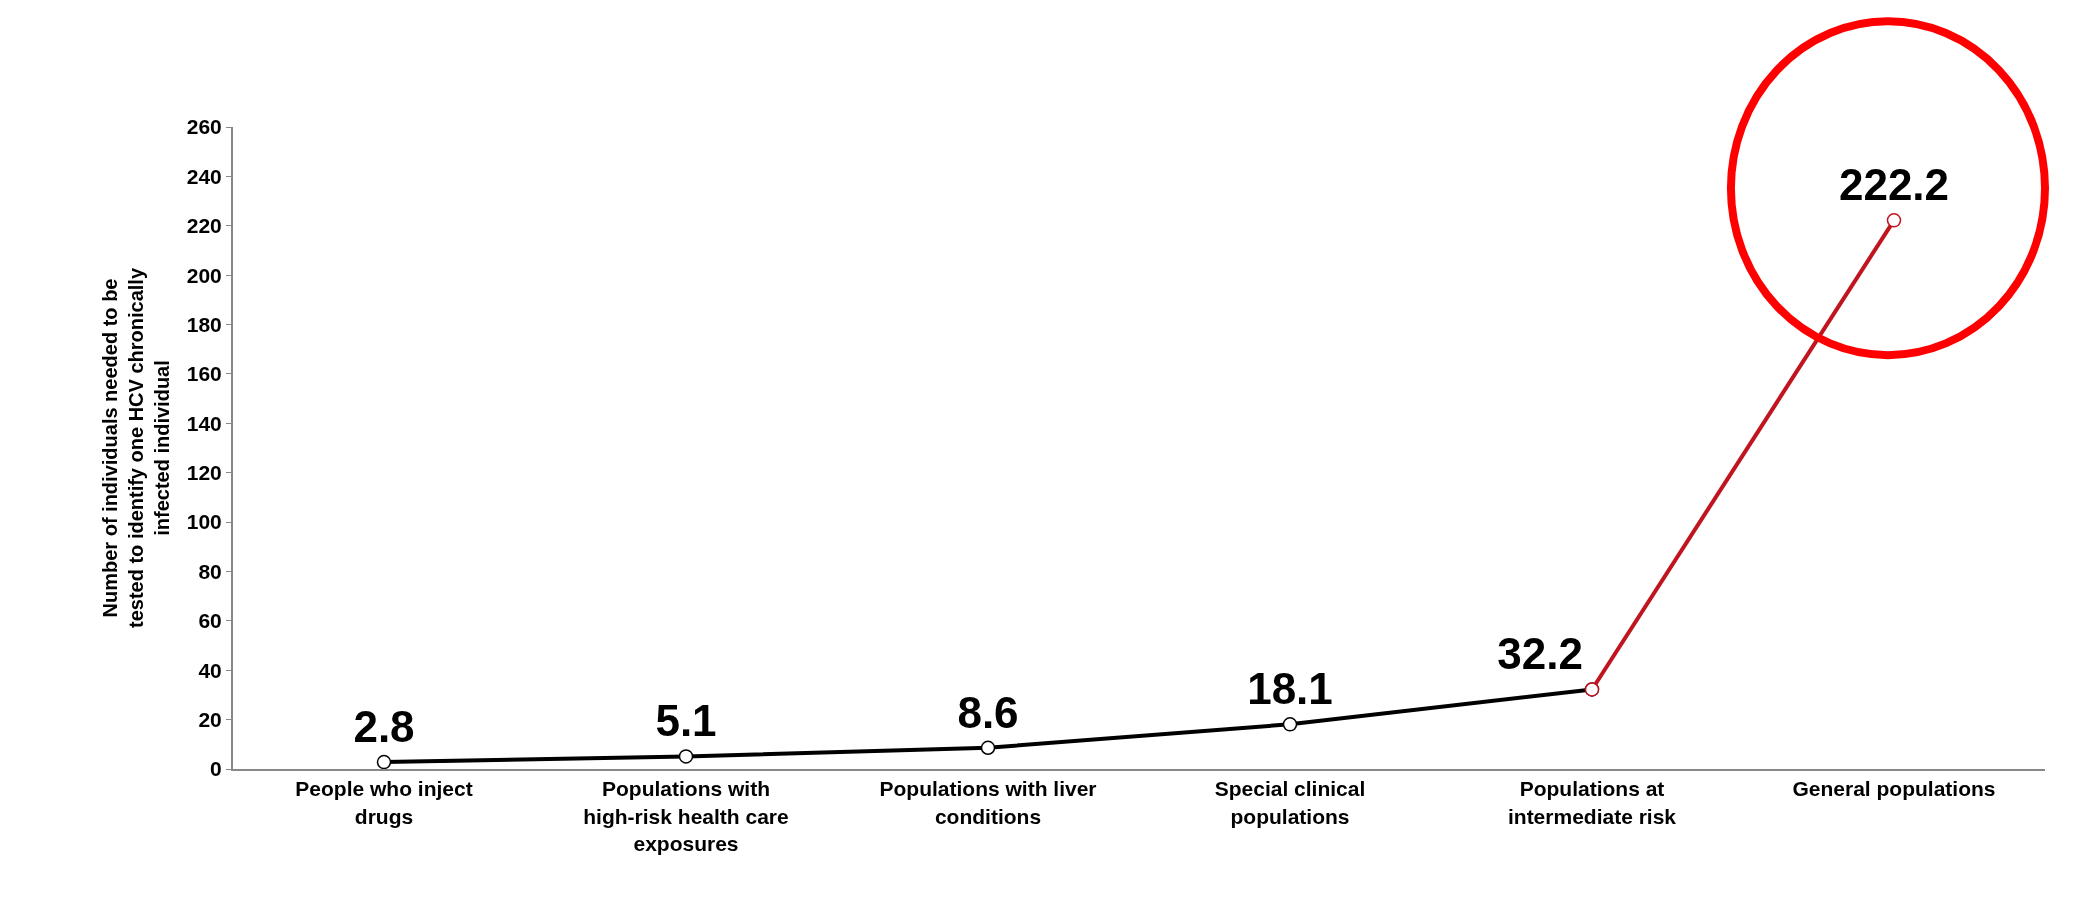 This screenshot has height=905, width=2089. Describe the element at coordinates (1894, 185) in the screenshot. I see `data-label: 222.2` at that location.